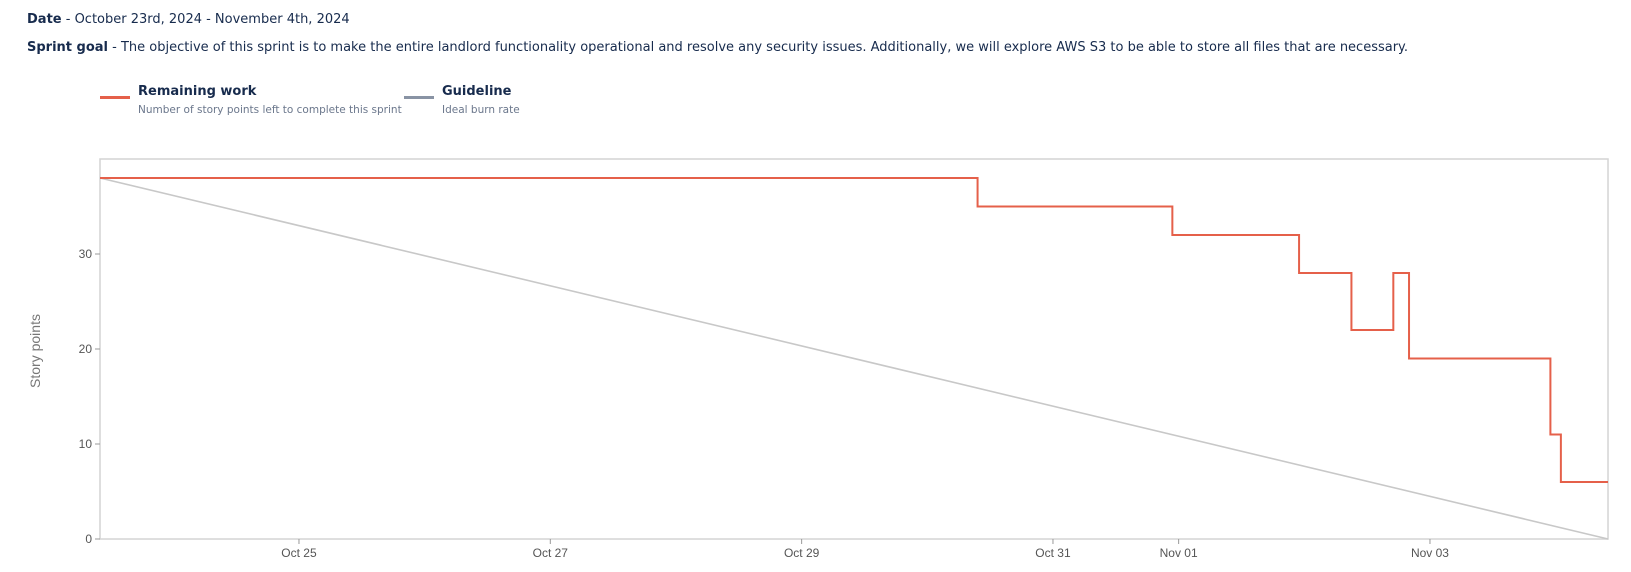 The image size is (1631, 572). I want to click on goal-label: Sprint goal, so click(67, 47).